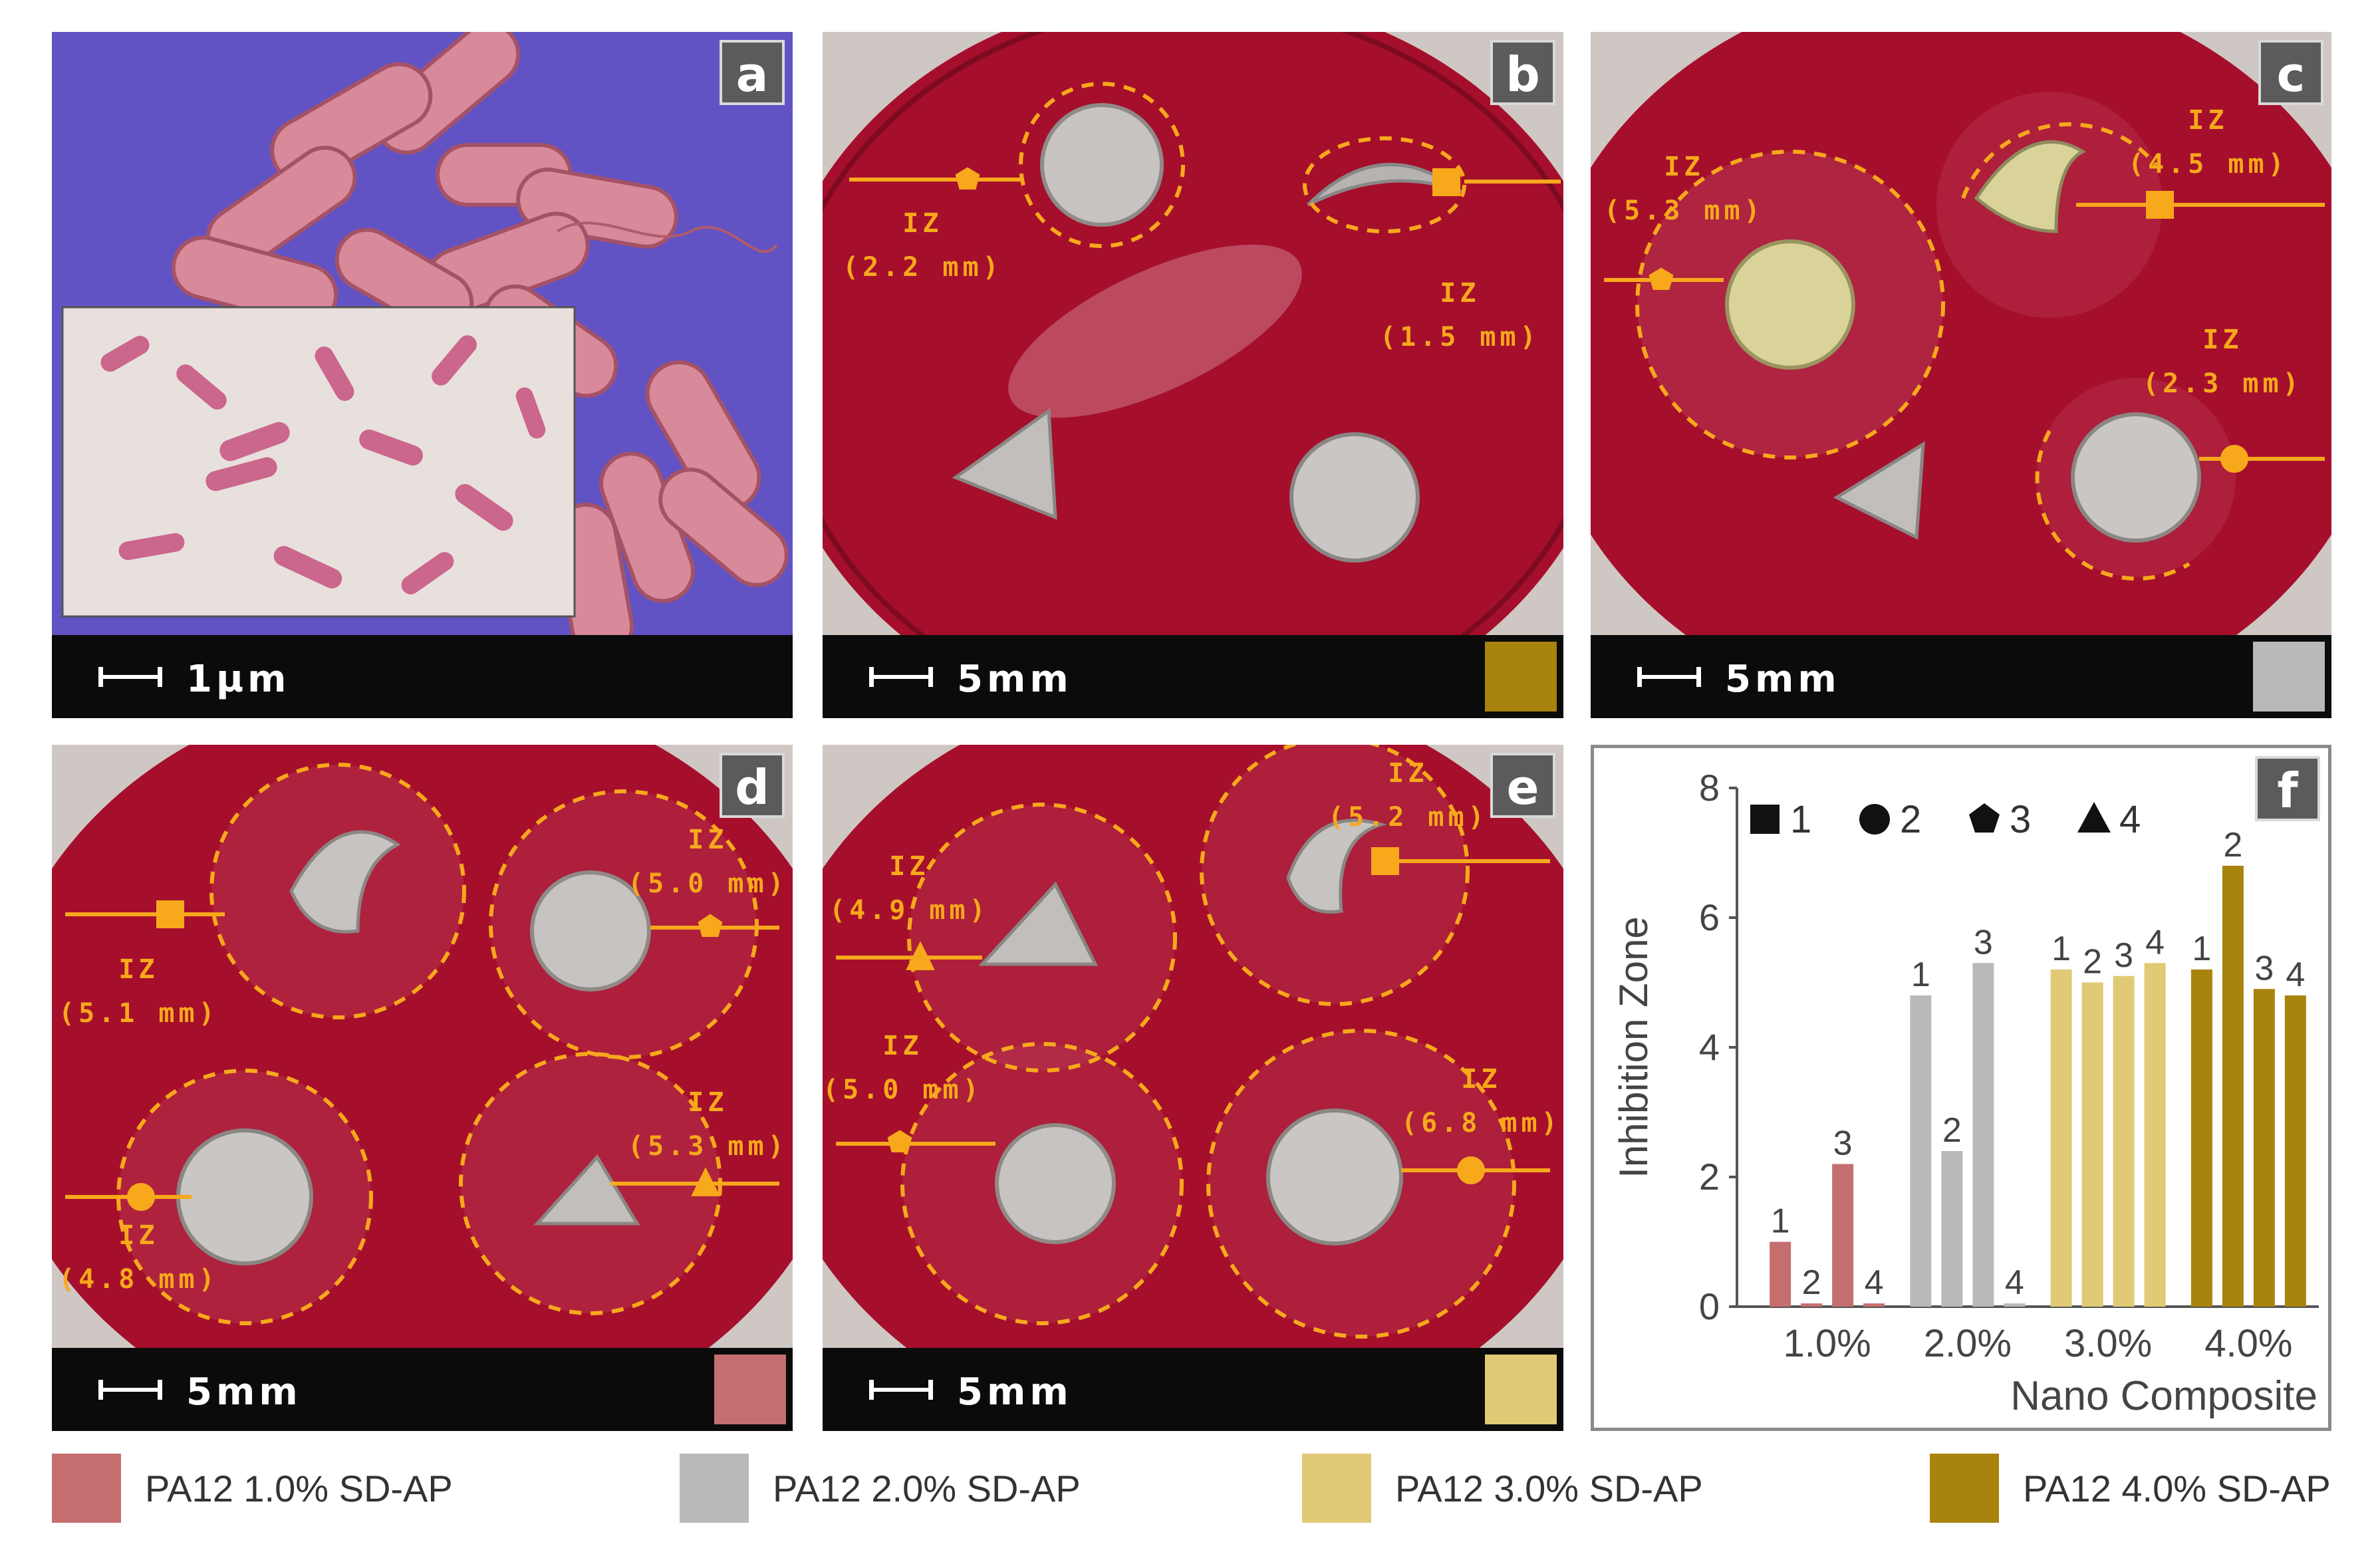  Describe the element at coordinates (1549, 1488) in the screenshot. I see `legend-label: PA12 3.0% SD-AP` at that location.